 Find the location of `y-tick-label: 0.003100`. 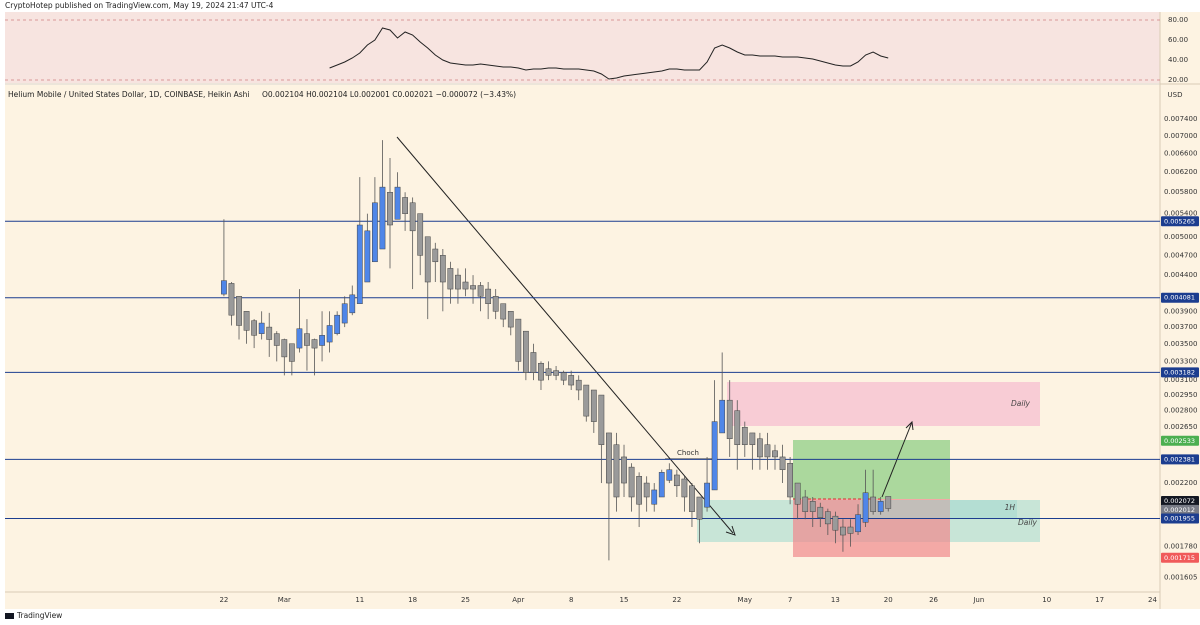

y-tick-label: 0.003100 is located at coordinates (1180, 380).